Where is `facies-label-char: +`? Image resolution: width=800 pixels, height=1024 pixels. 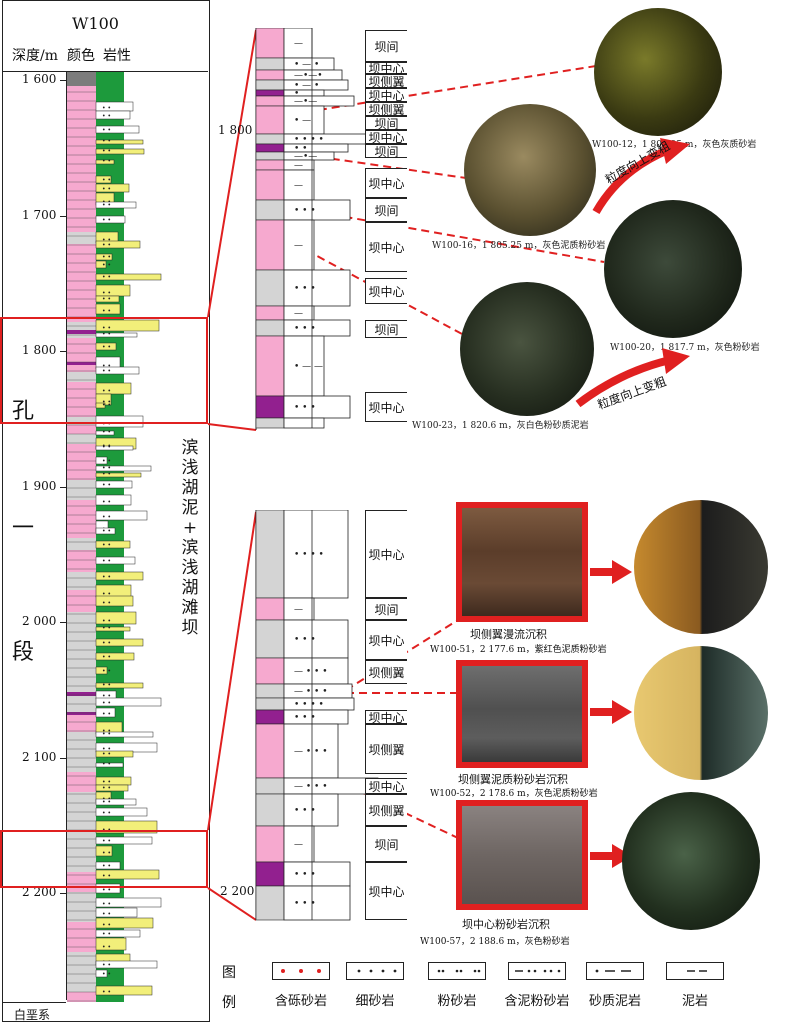 facies-label-char: + is located at coordinates (190, 528).